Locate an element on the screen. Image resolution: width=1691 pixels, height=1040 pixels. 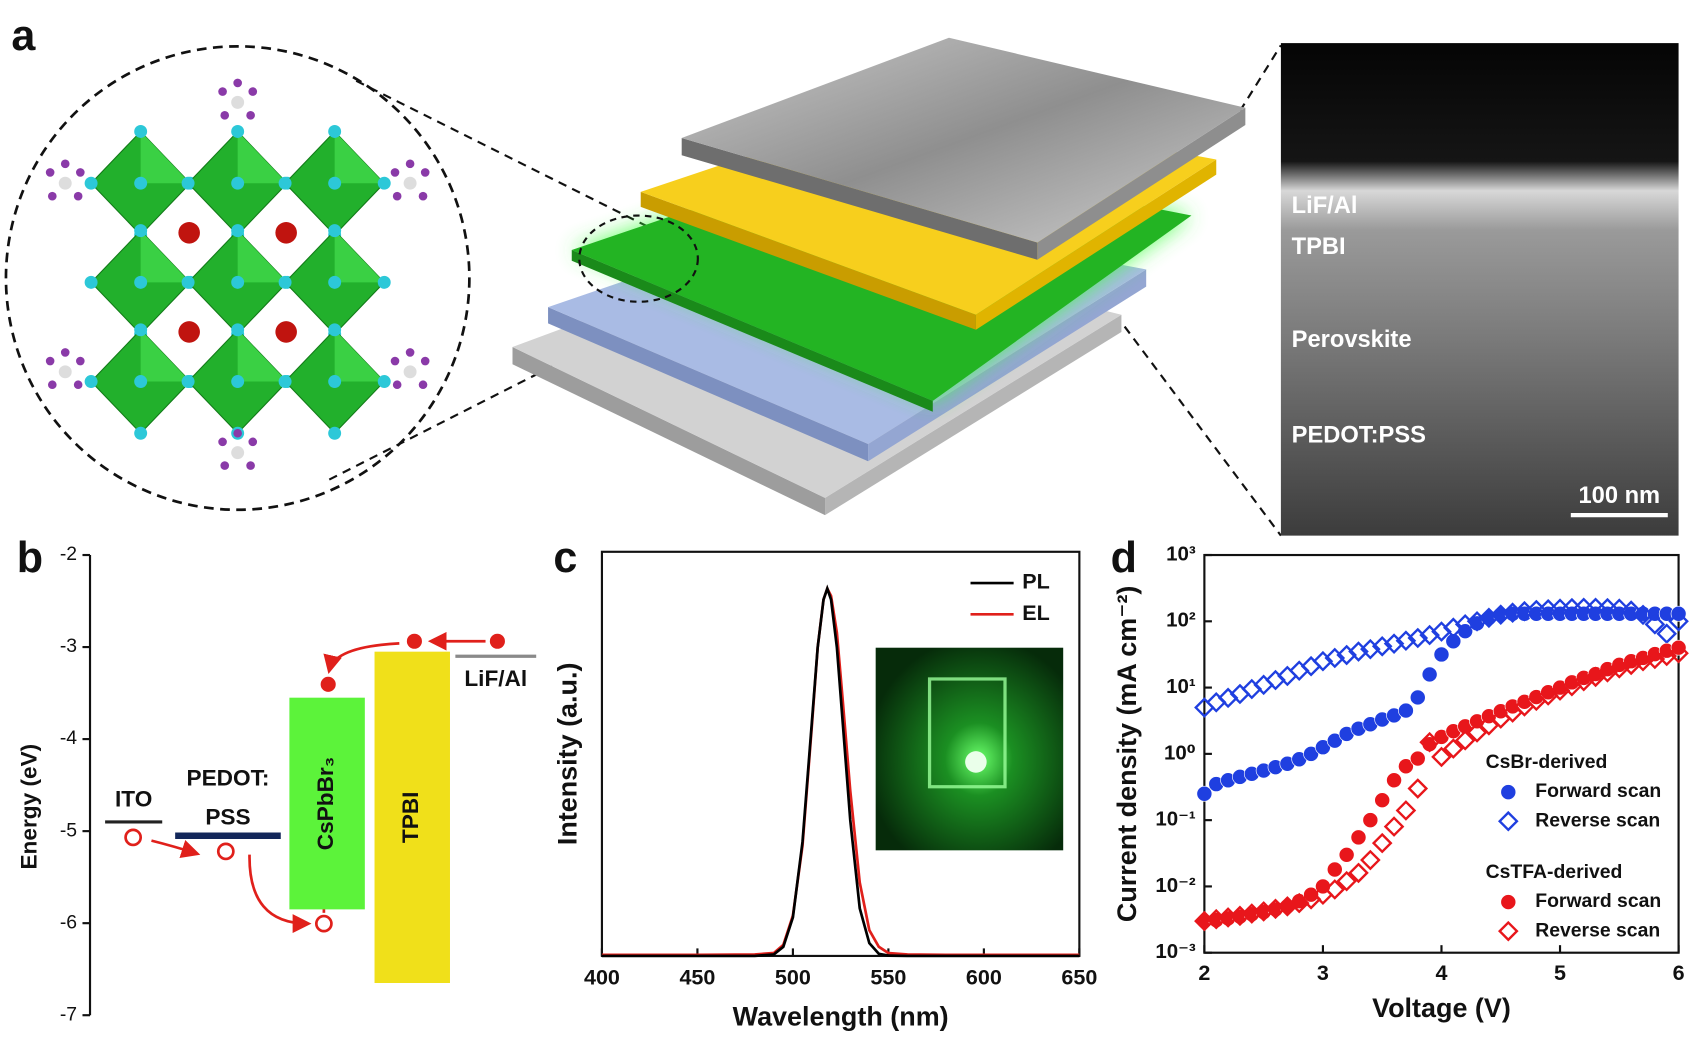
panel-label: b is located at coordinates (30, 558).